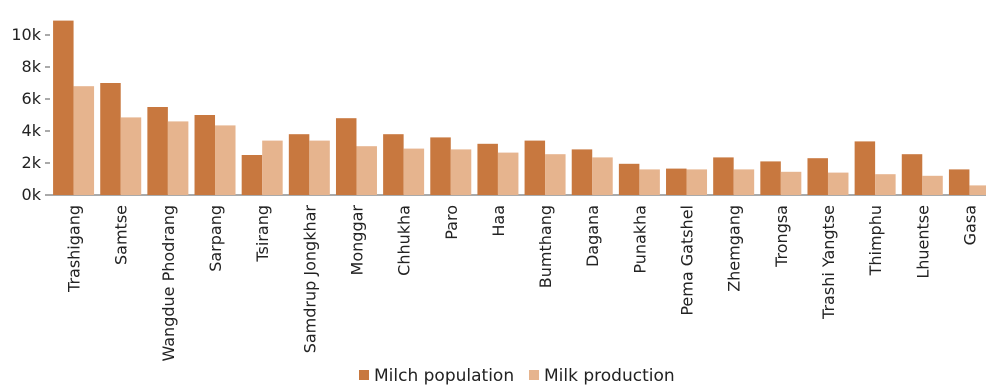 Image resolution: width=986 pixels, height=386 pixels. What do you see at coordinates (168, 283) in the screenshot?
I see `category-label: Wangdue Phodrang` at bounding box center [168, 283].